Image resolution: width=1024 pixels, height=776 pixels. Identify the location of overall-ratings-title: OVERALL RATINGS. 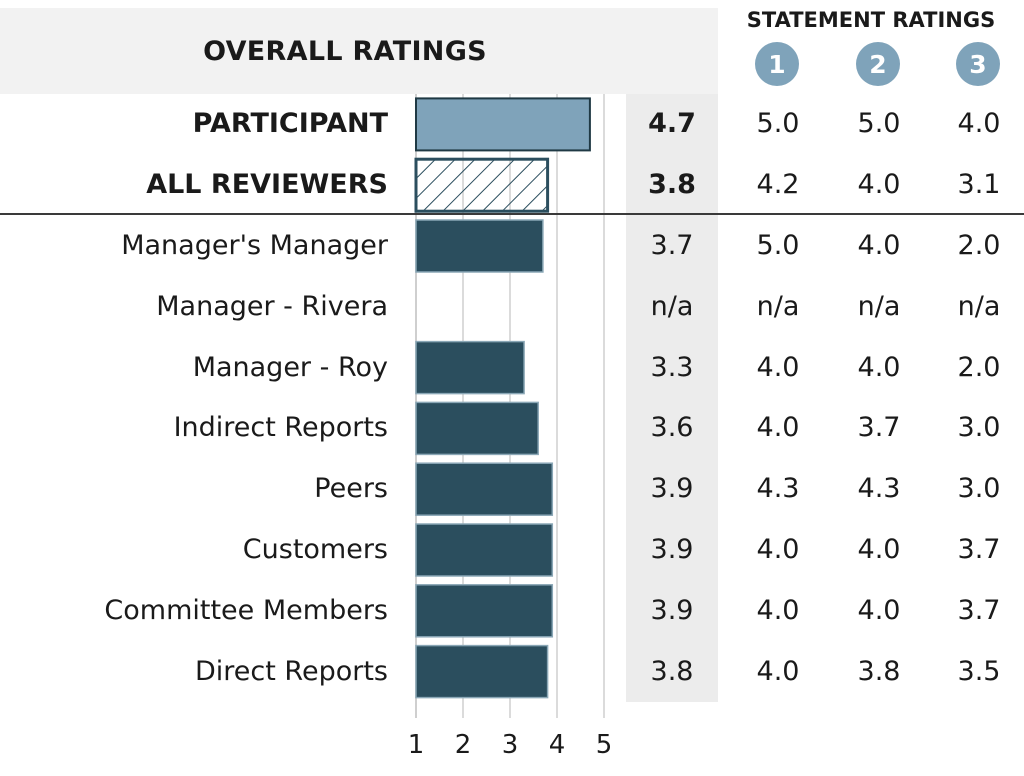
(345, 51).